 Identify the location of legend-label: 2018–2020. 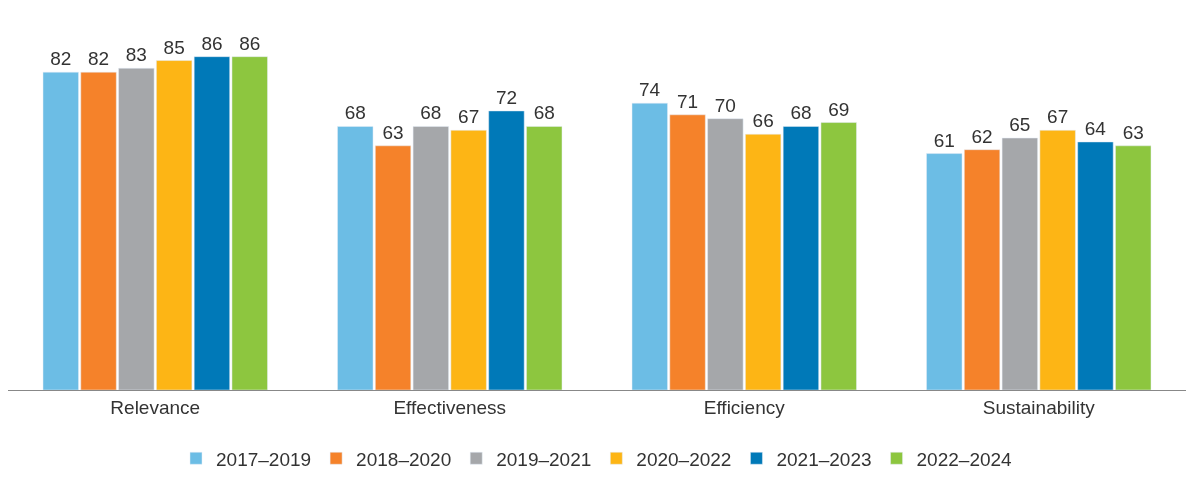
(404, 459).